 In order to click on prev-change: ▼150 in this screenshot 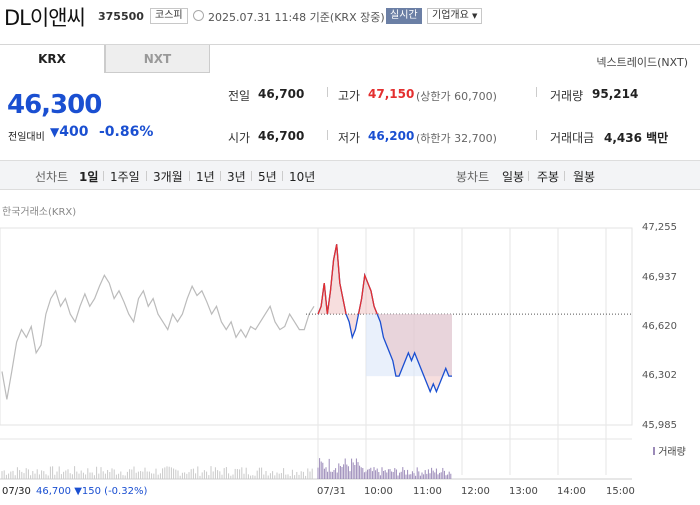, I will do `click(87, 491)`.